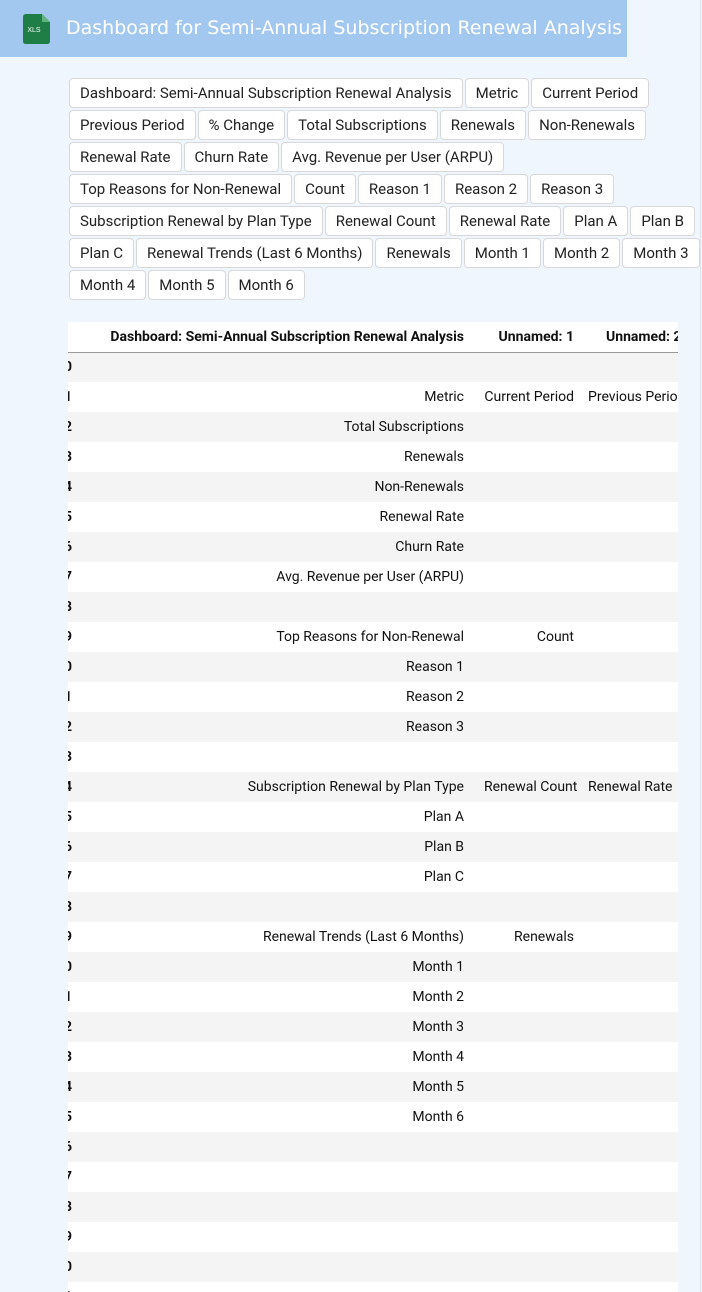 This screenshot has height=1292, width=702. I want to click on table-row: 29, so click(373, 1237).